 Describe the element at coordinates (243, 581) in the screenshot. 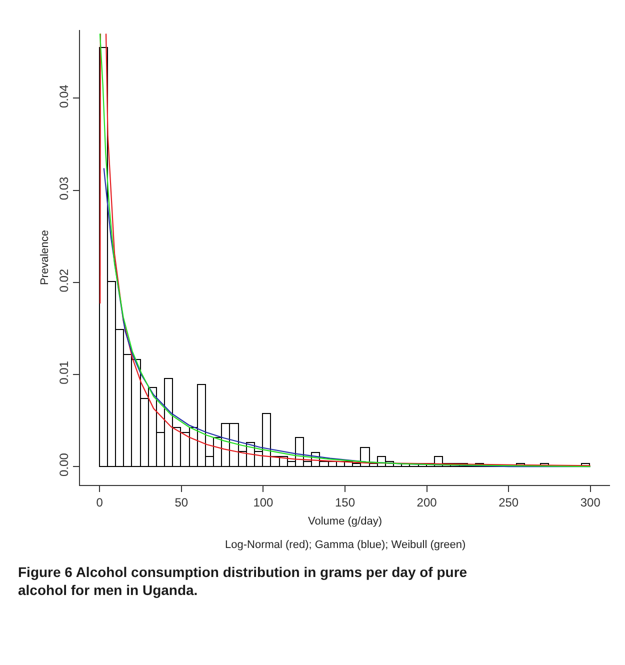

I see `caption: Figure 6 Alcohol consumption distribution in grams per day of pure alcohol for men in Uganda.` at that location.